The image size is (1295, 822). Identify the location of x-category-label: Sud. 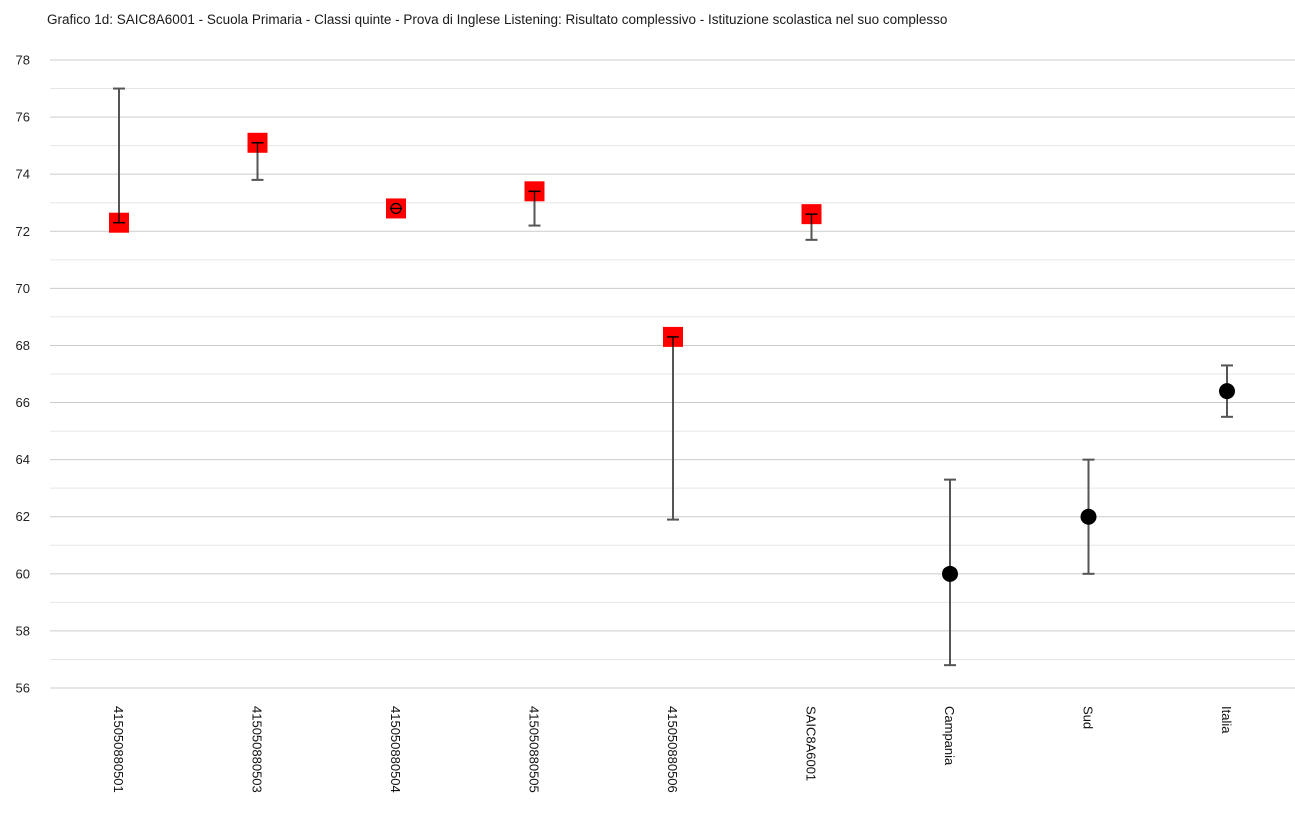
(1088, 717).